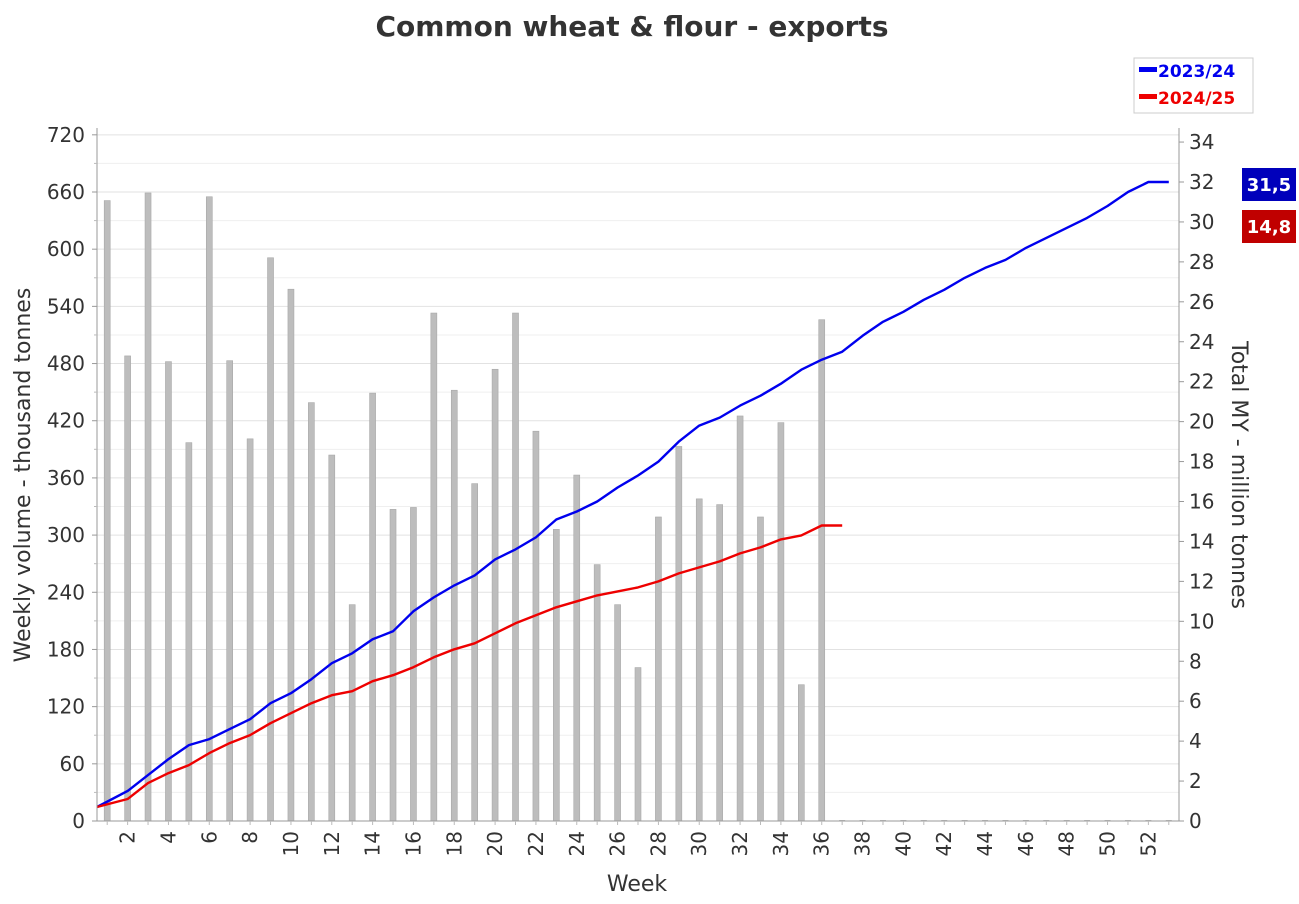 The image size is (1299, 904). What do you see at coordinates (209, 837) in the screenshot?
I see `x-tick-label: 6` at bounding box center [209, 837].